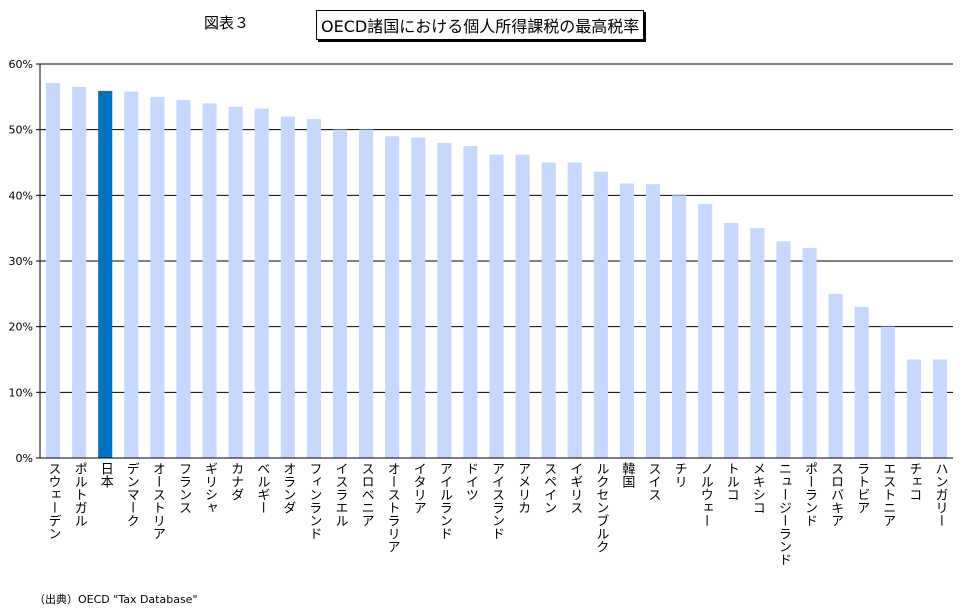 This screenshot has width=965, height=613. I want to click on source-note: （出典）OECD "Tax Database", so click(116, 599).